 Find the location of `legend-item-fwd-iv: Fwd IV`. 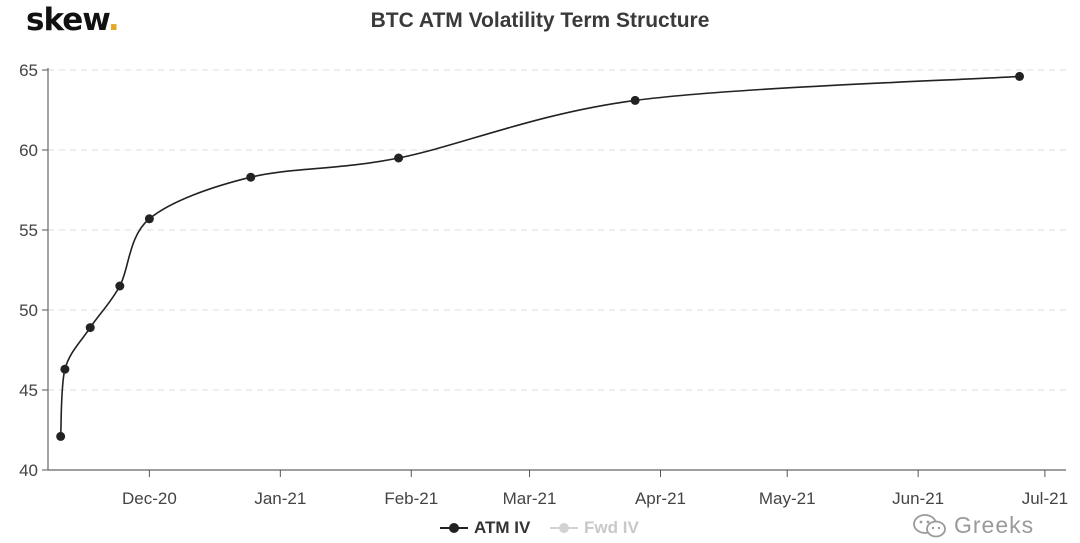

legend-item-fwd-iv: Fwd IV is located at coordinates (594, 528).